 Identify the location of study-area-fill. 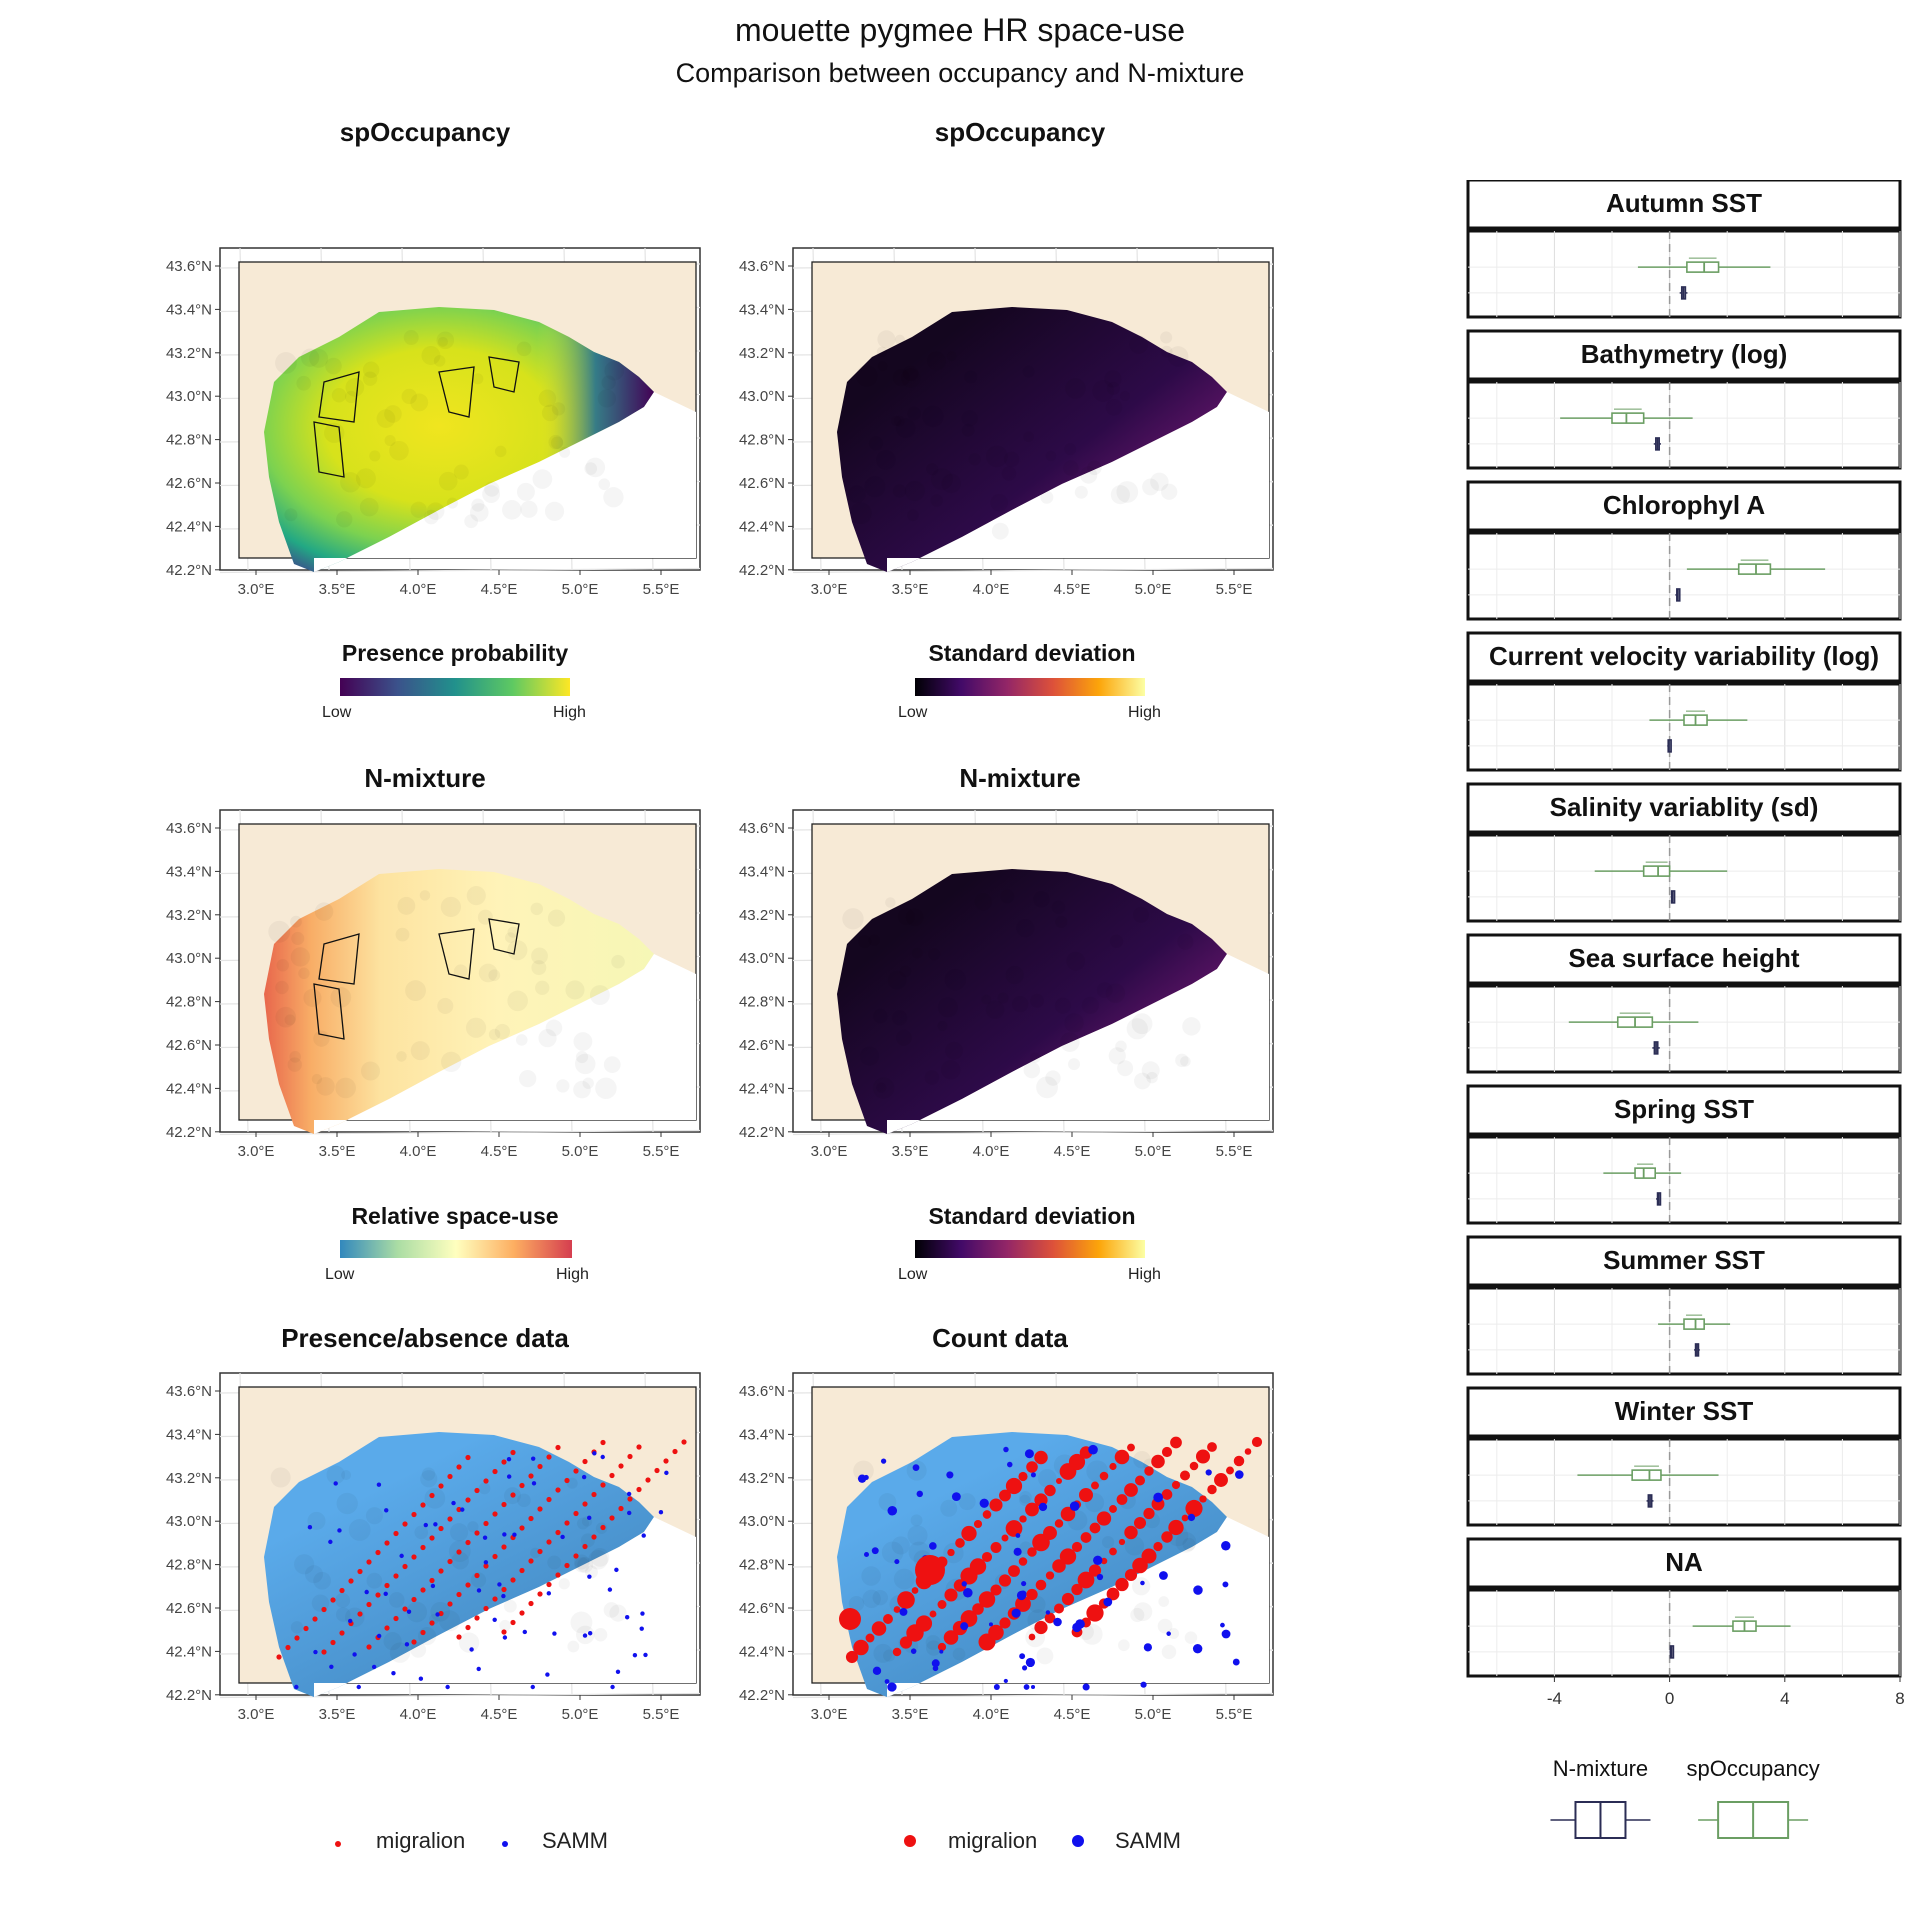
(1032, 1564).